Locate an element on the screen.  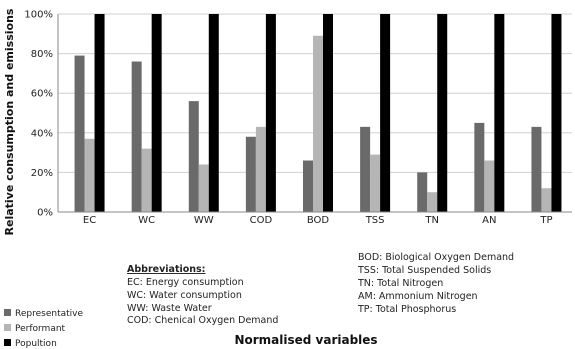
bar-performant-bod is located at coordinates (318, 123).